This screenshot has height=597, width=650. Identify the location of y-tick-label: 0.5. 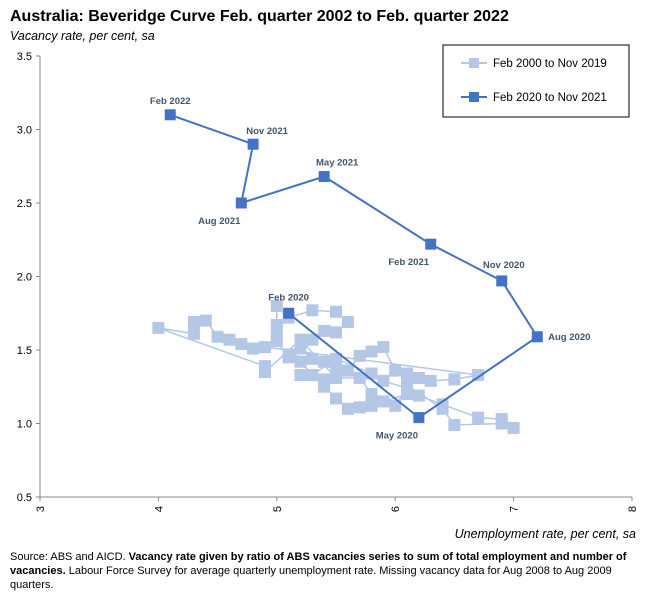
(24, 498).